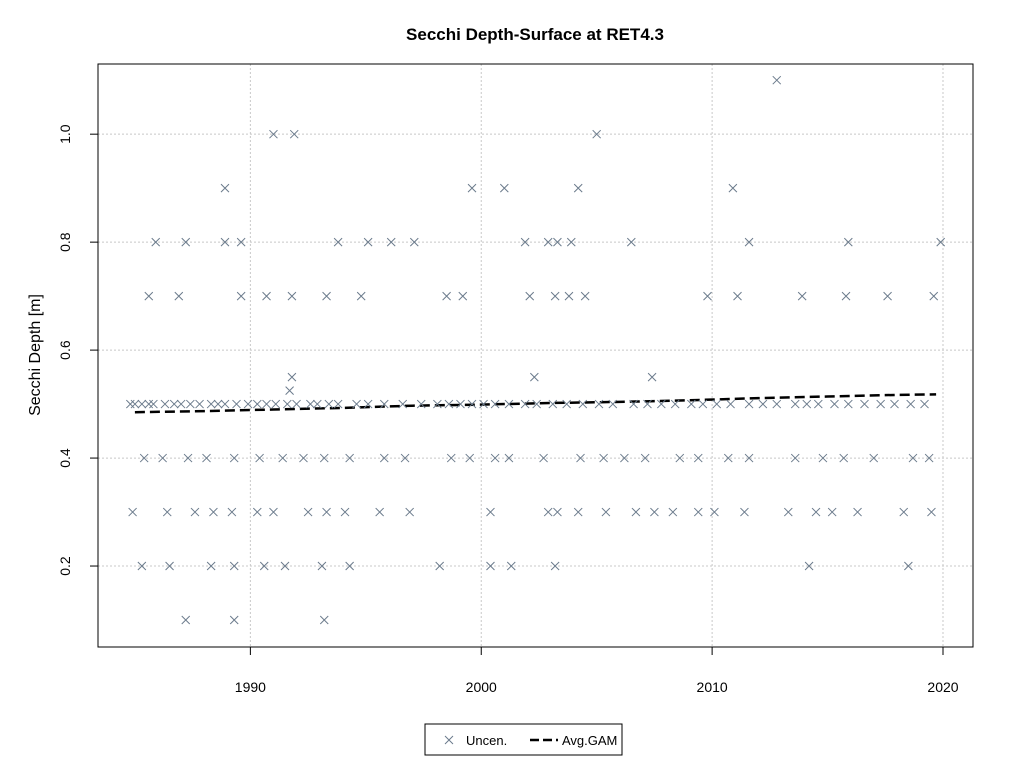 The height and width of the screenshot is (768, 1024). I want to click on y-tick-label: 1.0, so click(65, 134).